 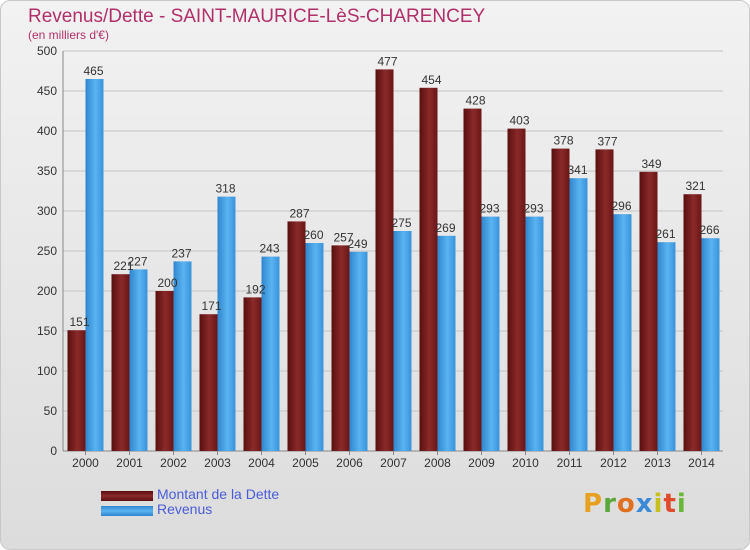 What do you see at coordinates (626, 504) in the screenshot?
I see `logo-letter: o` at bounding box center [626, 504].